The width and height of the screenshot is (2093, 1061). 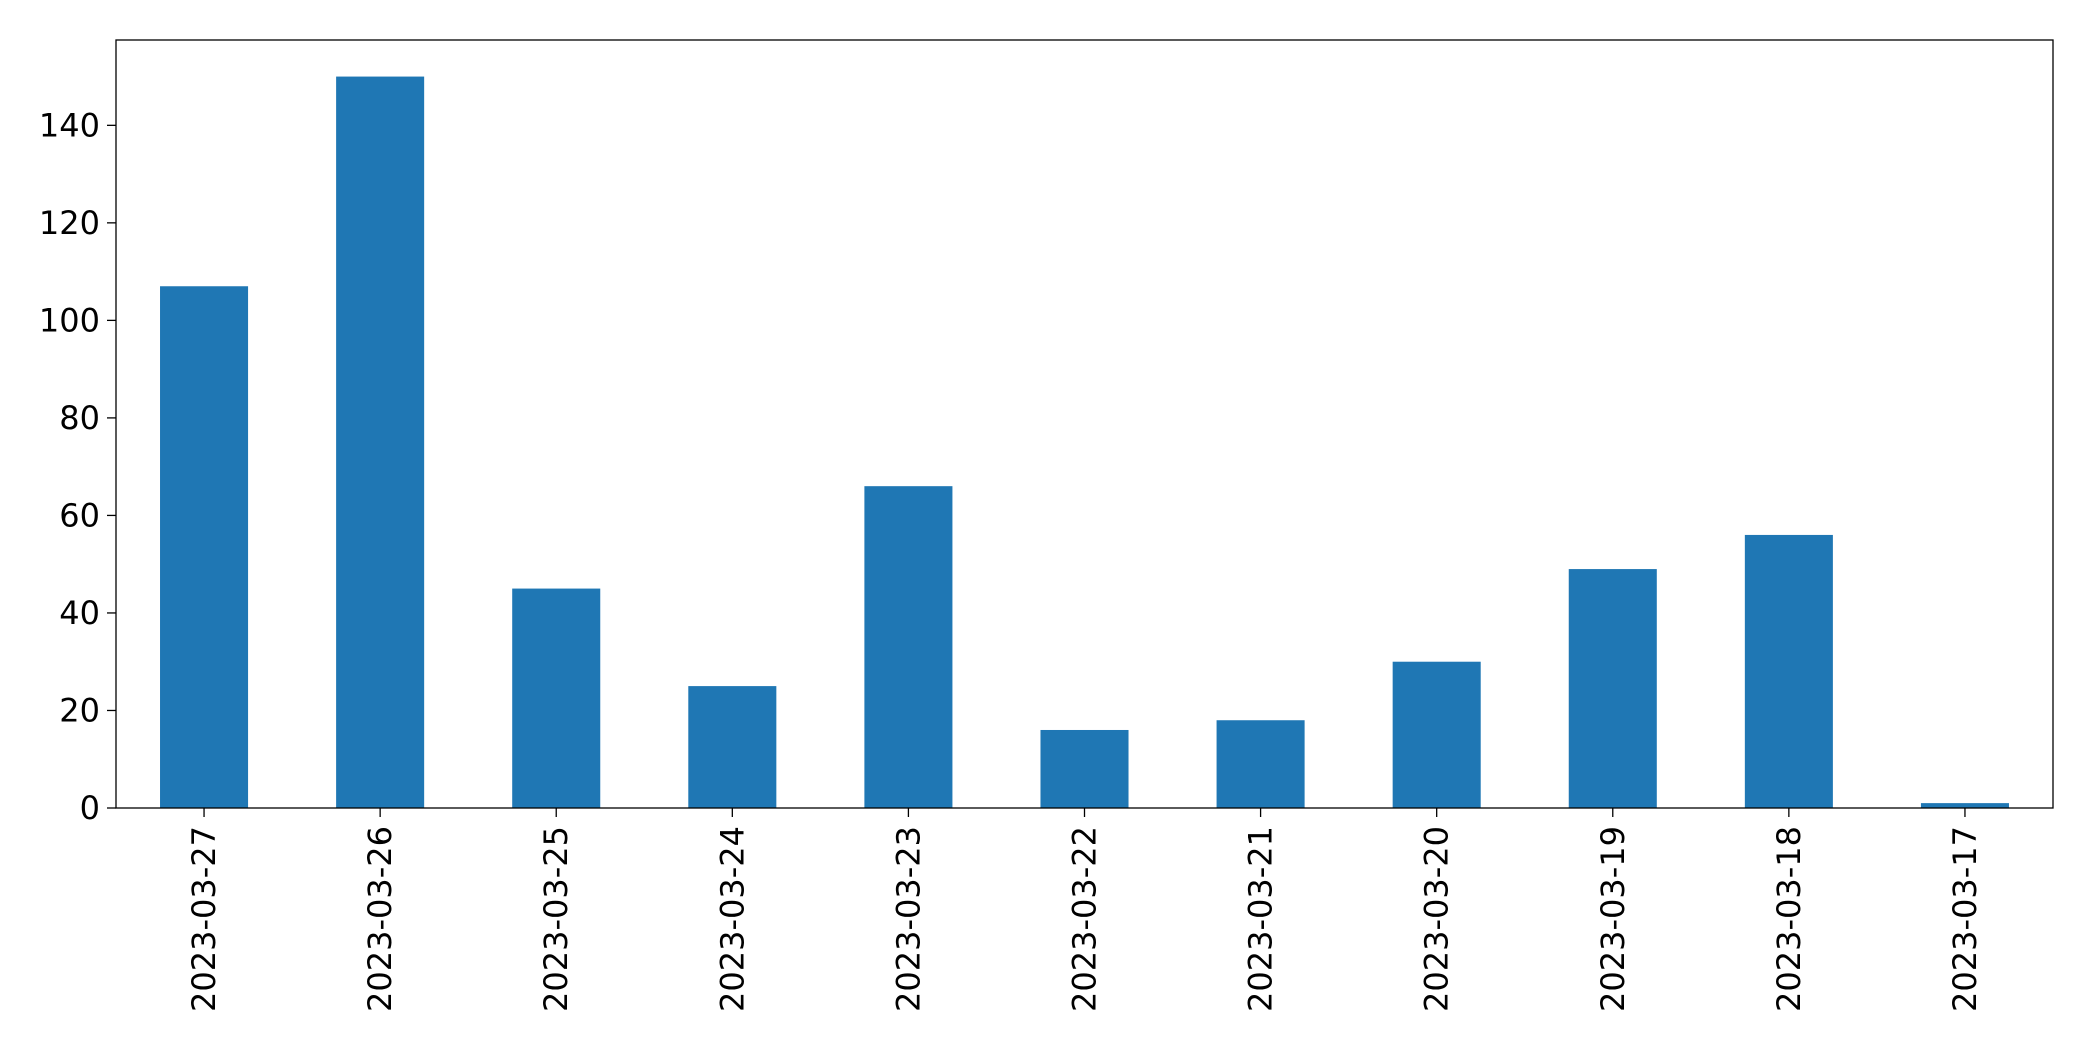 I want to click on x-tick-label: 2023-03-25, so click(x=556, y=919).